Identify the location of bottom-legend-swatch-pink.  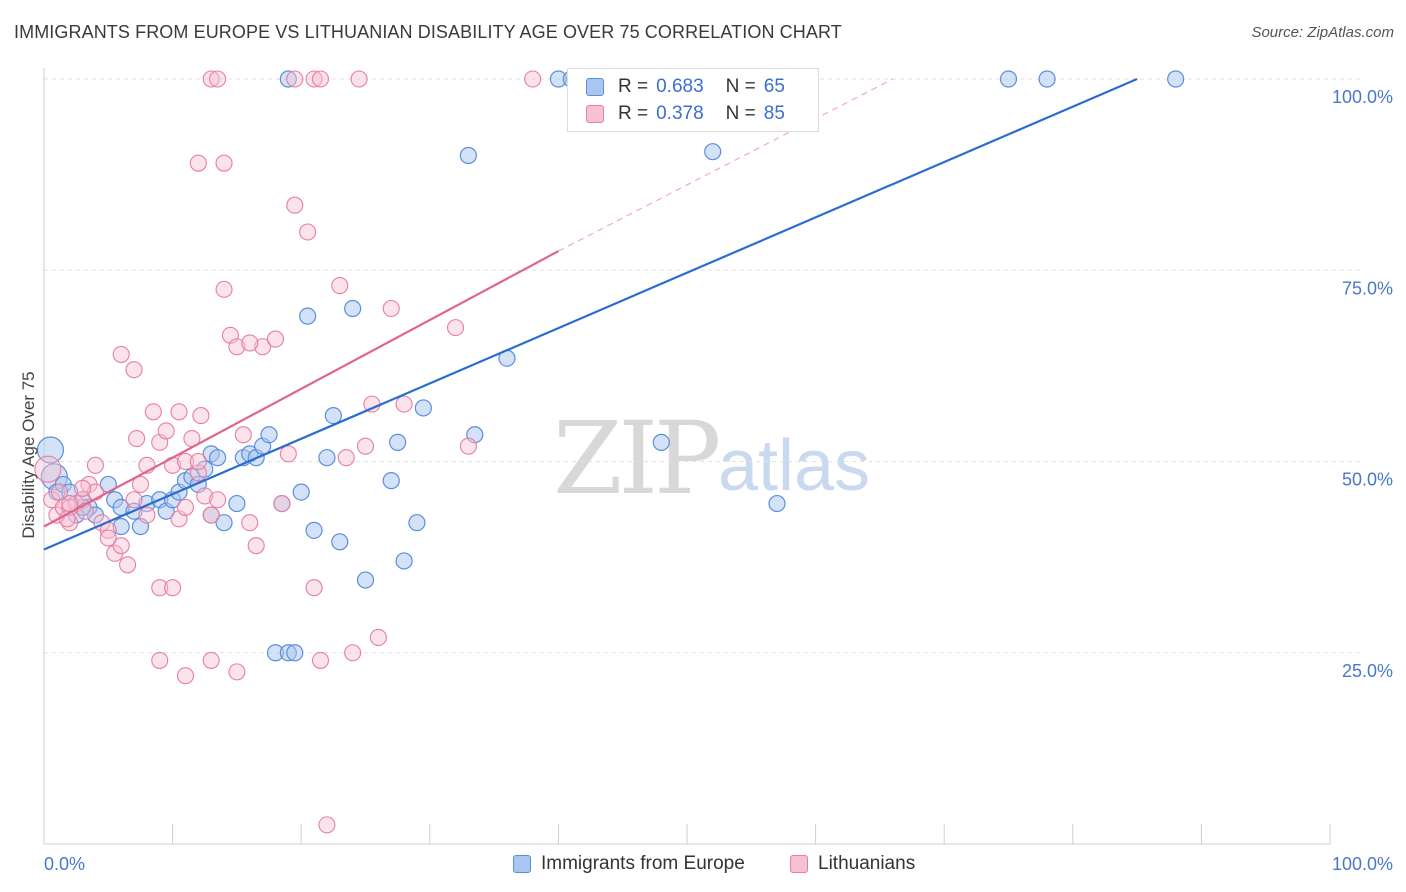
(799, 864).